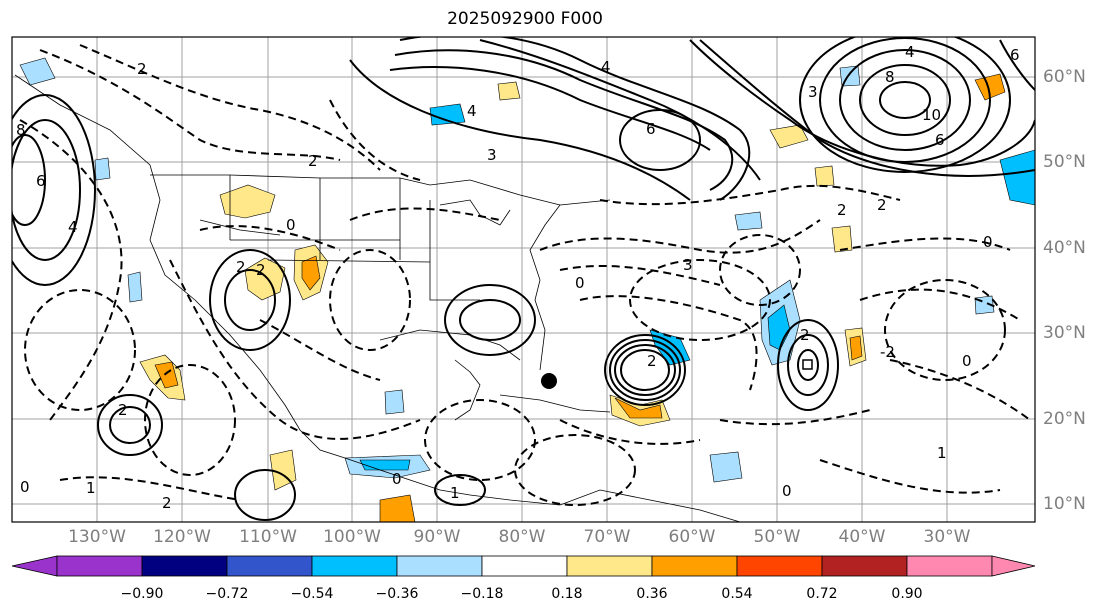 This screenshot has width=1105, height=615. I want to click on storm-marker, so click(549, 381).